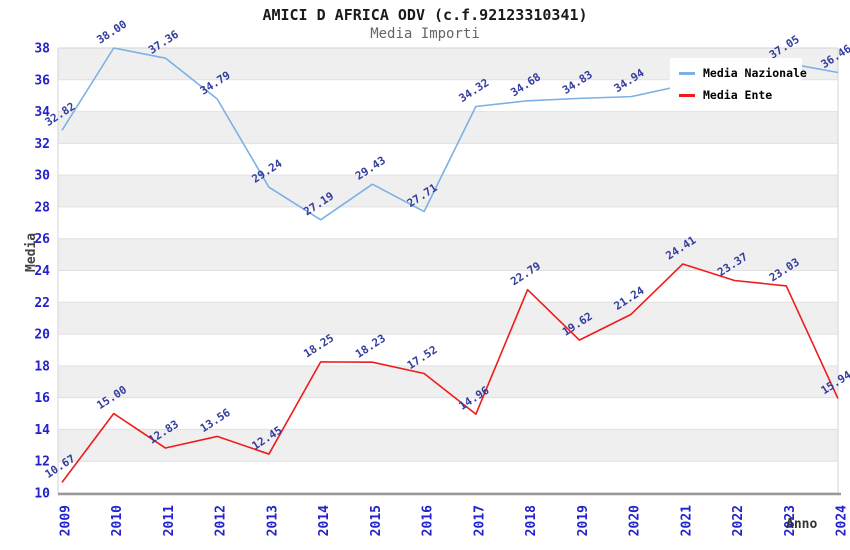  Describe the element at coordinates (318, 345) in the screenshot. I see `data-label: 18.25` at that location.